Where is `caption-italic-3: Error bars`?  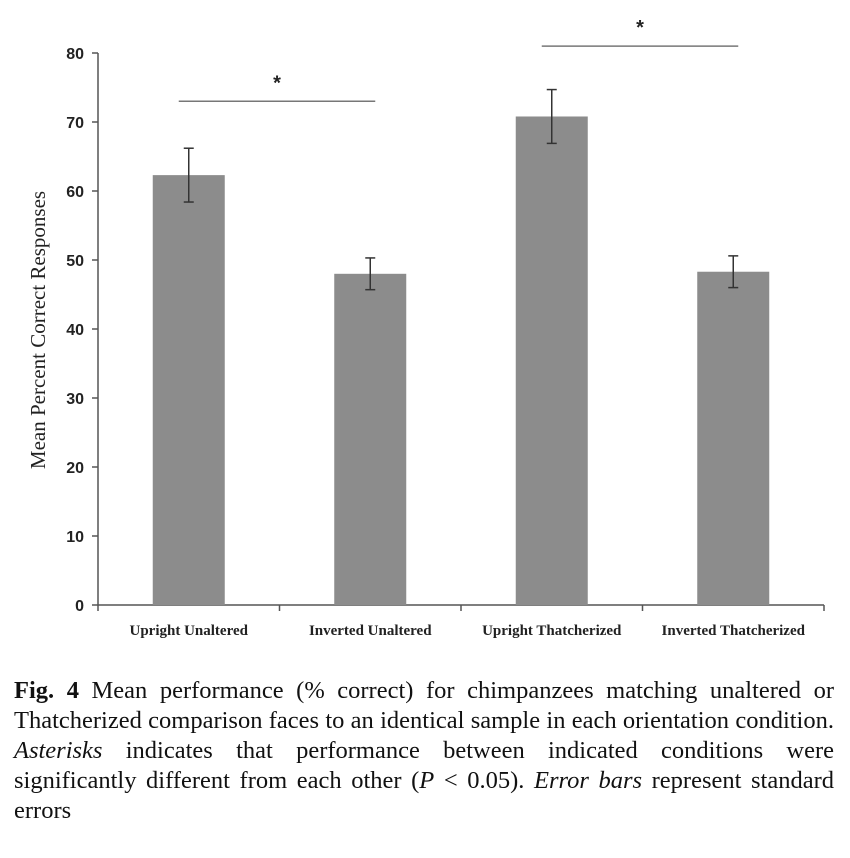
caption-italic-3: Error bars is located at coordinates (588, 780).